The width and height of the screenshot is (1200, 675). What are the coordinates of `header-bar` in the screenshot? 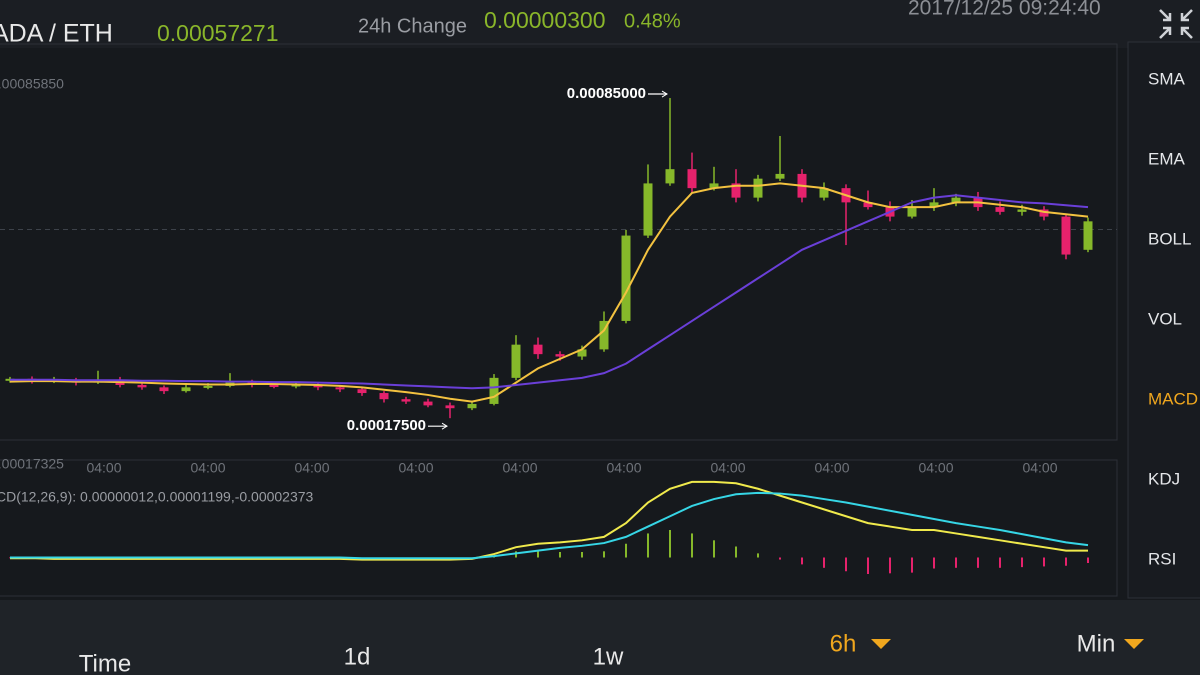 It's located at (600, 24).